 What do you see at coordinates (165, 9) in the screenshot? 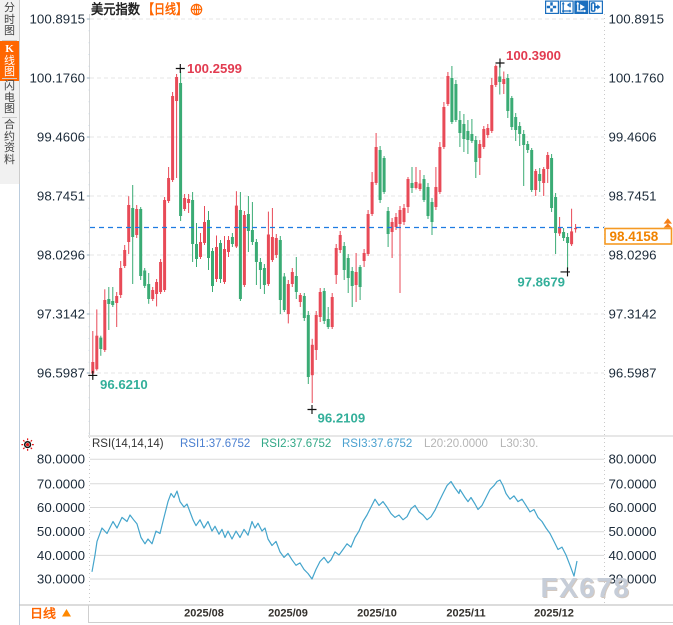
I see `svg-text: 【日线】` at bounding box center [165, 9].